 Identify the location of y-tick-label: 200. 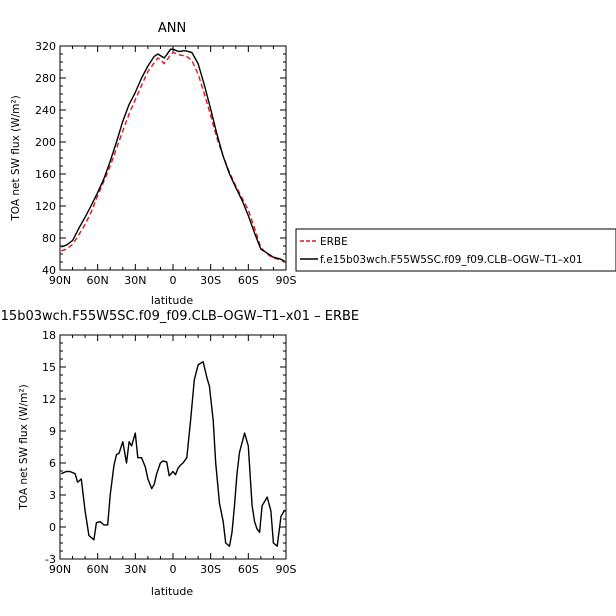
(45, 142).